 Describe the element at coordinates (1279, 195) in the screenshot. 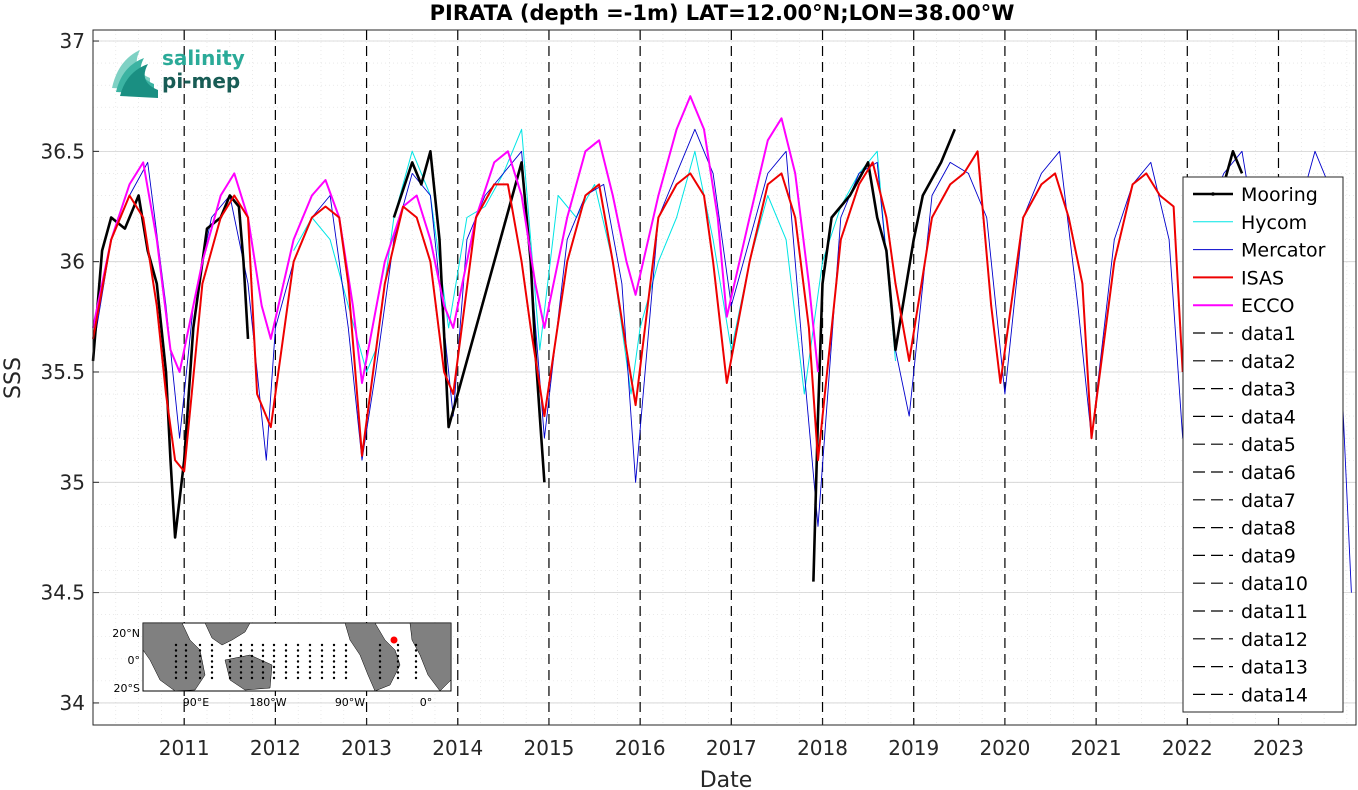

I see `legend-entry-mooring: Mooring` at that location.